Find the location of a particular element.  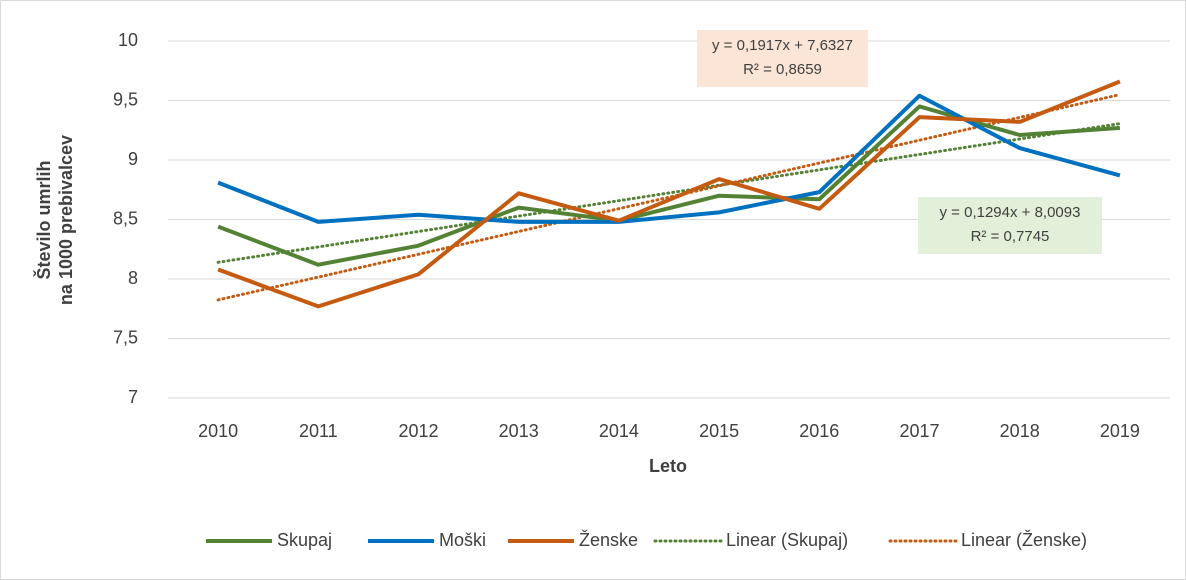

y-tick-label: 10 is located at coordinates (128, 40).